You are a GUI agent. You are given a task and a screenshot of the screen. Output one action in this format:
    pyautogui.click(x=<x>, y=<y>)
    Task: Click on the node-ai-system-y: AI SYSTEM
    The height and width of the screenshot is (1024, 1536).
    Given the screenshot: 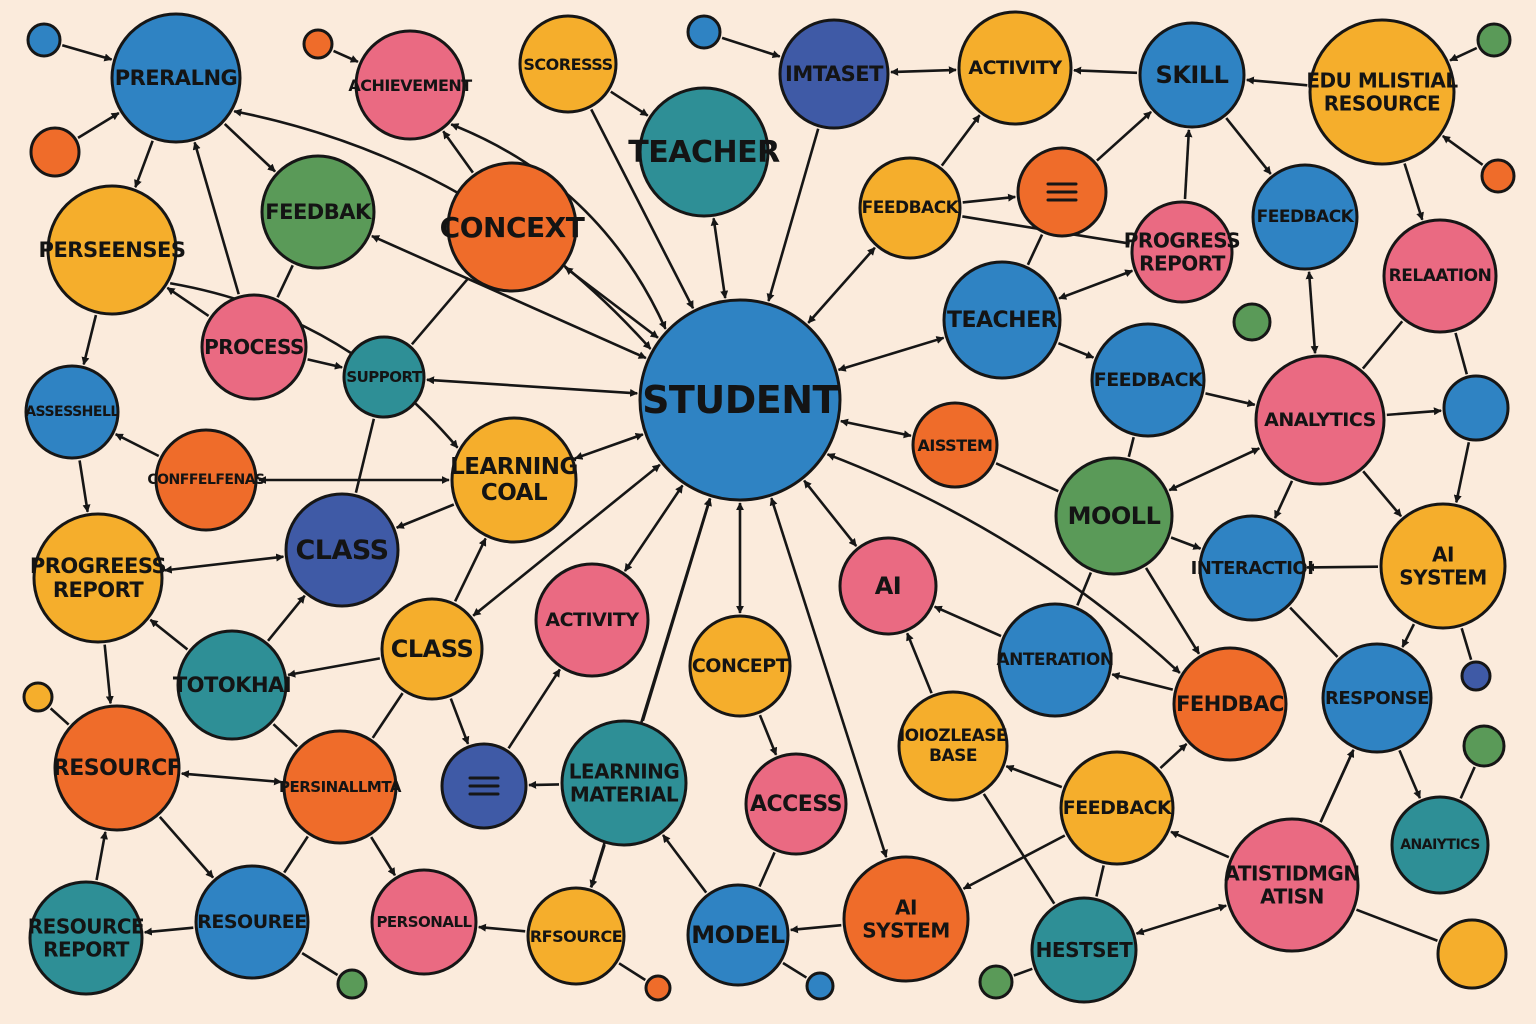 What is the action you would take?
    pyautogui.click(x=1443, y=566)
    